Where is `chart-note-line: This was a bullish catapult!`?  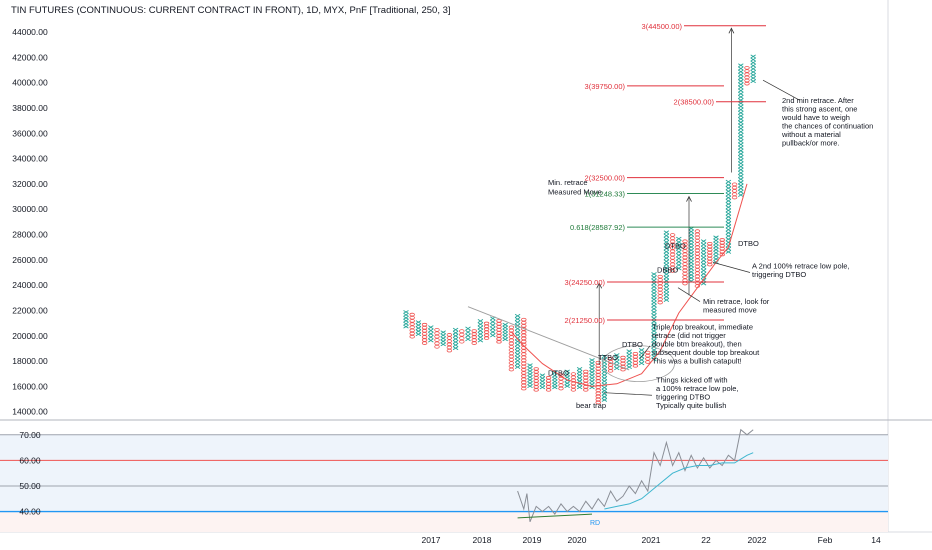
chart-note-line: This was a bullish catapult! is located at coordinates (697, 360).